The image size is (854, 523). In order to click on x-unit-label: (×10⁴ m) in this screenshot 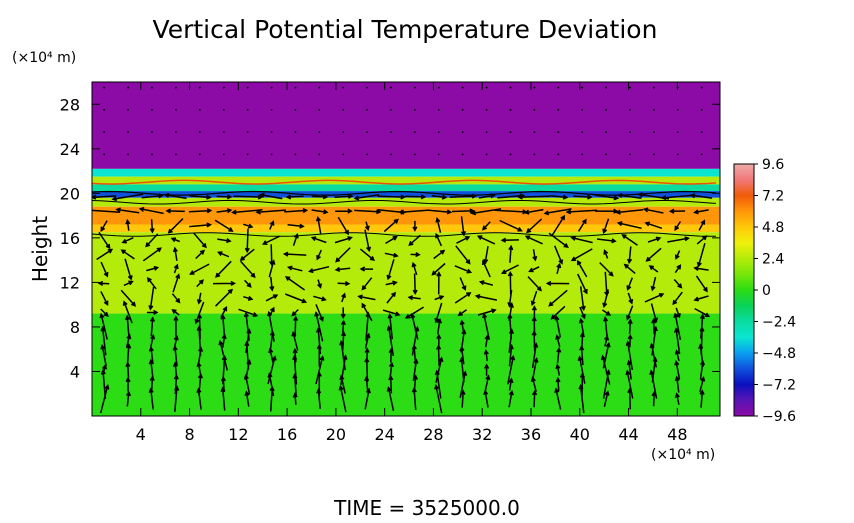, I will do `click(683, 455)`.